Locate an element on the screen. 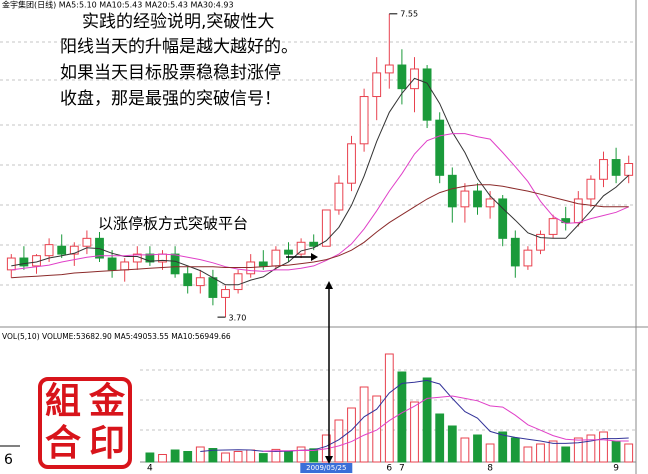  stamp-char: 合 is located at coordinates (63, 443).